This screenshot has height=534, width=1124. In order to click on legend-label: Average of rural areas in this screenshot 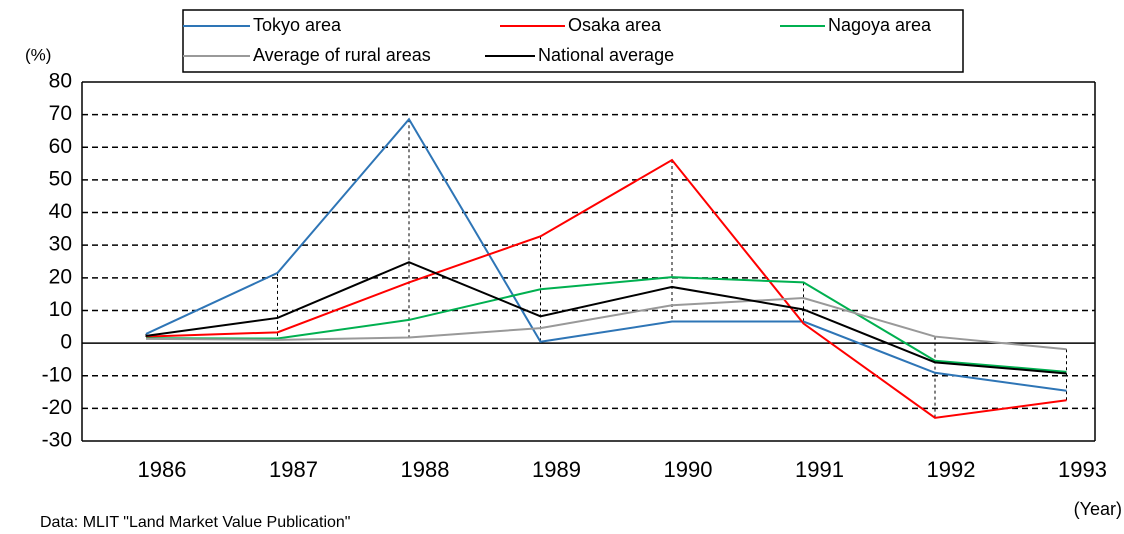, I will do `click(342, 55)`.